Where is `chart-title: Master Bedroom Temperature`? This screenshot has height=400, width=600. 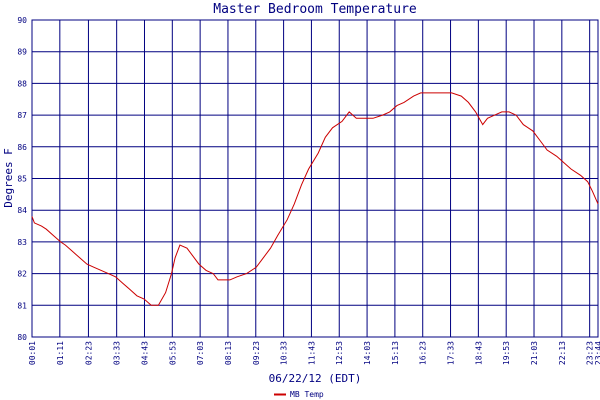 chart-title: Master Bedroom Temperature is located at coordinates (315, 9).